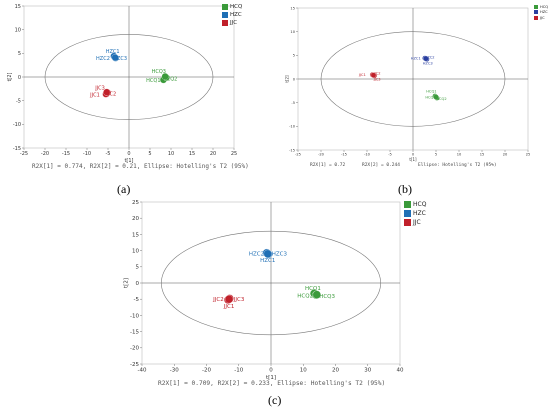 Image resolution: width=550 pixels, height=408 pixels. What do you see at coordinates (111, 94) in the screenshot?
I see `point-label-jjc2: JJC2` at bounding box center [111, 94].